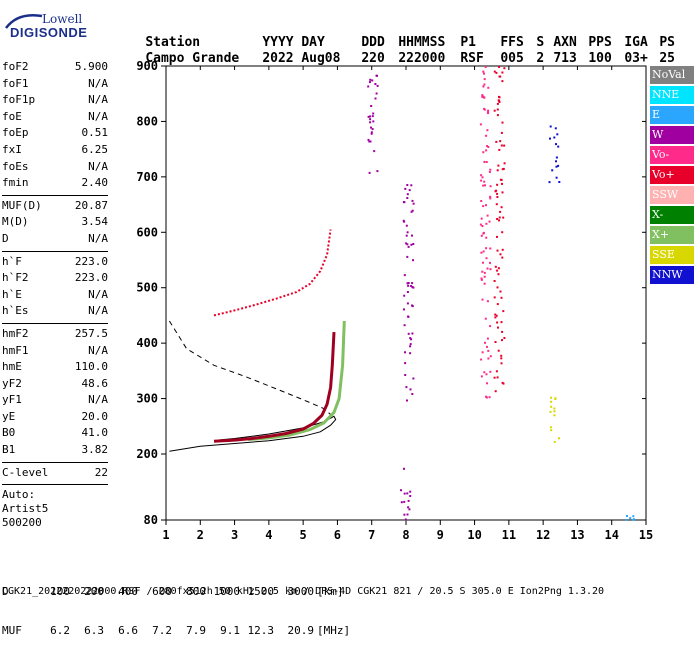  Describe the element at coordinates (672, 95) in the screenshot. I see `legend-item: NNE` at that location.